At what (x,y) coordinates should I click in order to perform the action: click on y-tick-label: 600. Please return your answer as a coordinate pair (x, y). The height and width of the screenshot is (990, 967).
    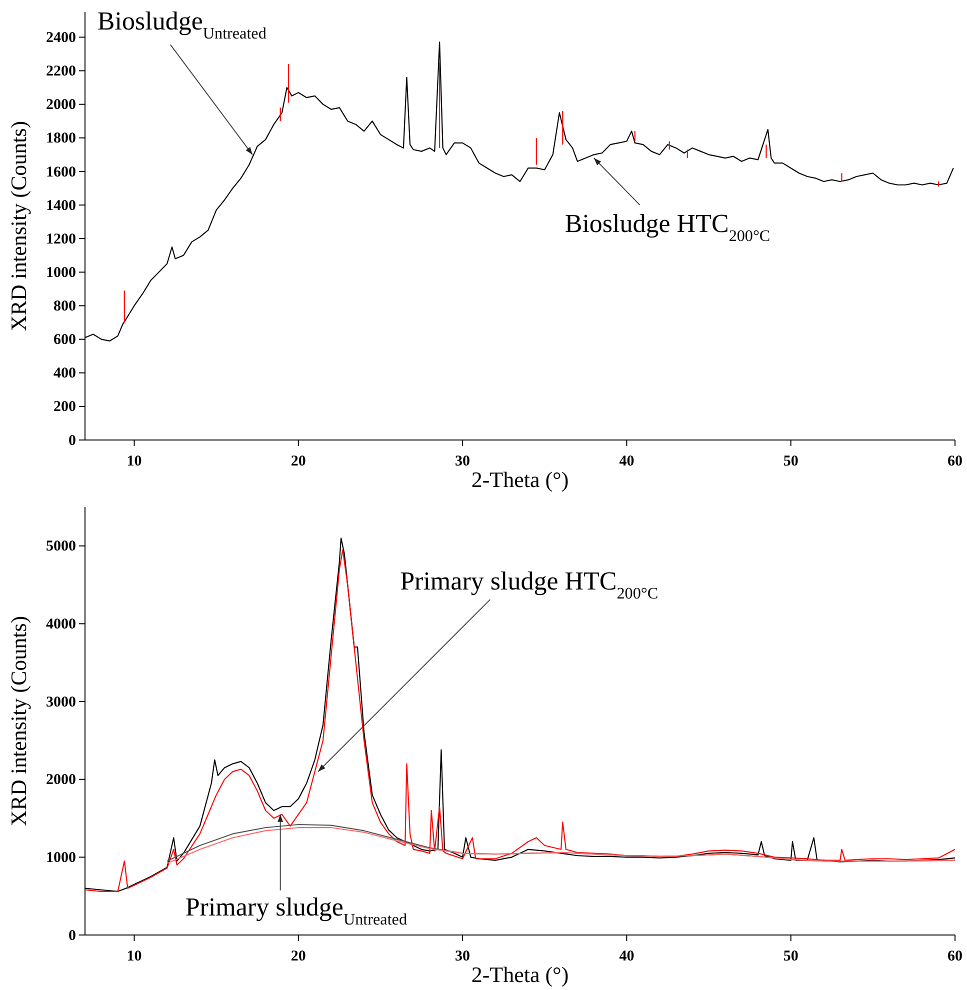
    Looking at the image, I should click on (65, 340).